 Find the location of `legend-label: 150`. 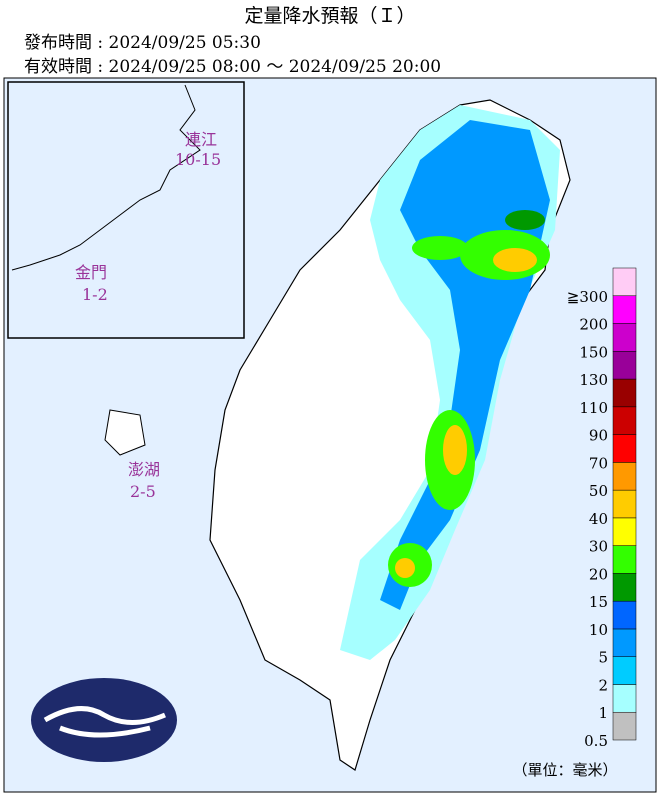

legend-label: 150 is located at coordinates (593, 352).